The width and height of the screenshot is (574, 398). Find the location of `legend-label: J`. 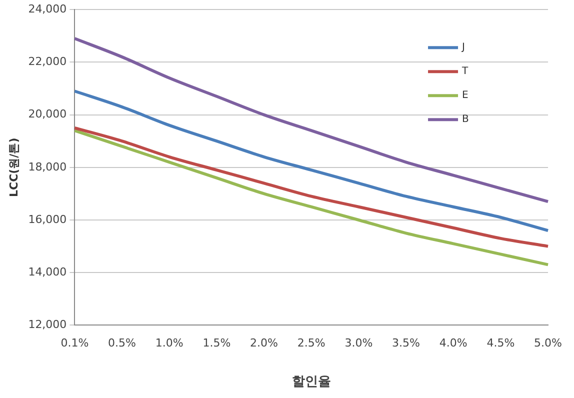

legend-label: J is located at coordinates (463, 48).